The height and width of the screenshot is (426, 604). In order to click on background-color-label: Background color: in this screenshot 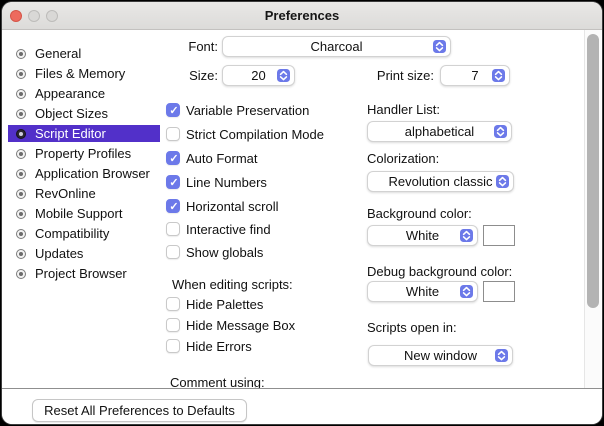, I will do `click(419, 213)`.